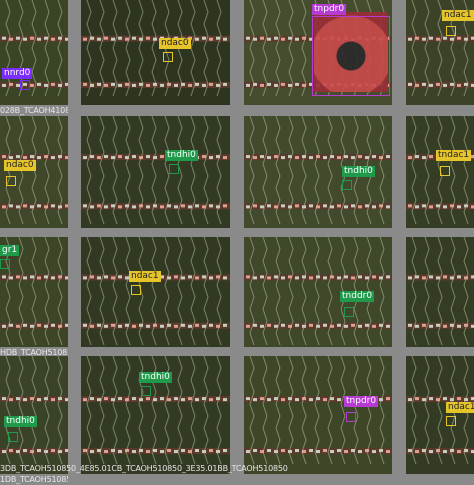 The image size is (474, 485). I want to click on detection-label: tndhi0, so click(358, 171).